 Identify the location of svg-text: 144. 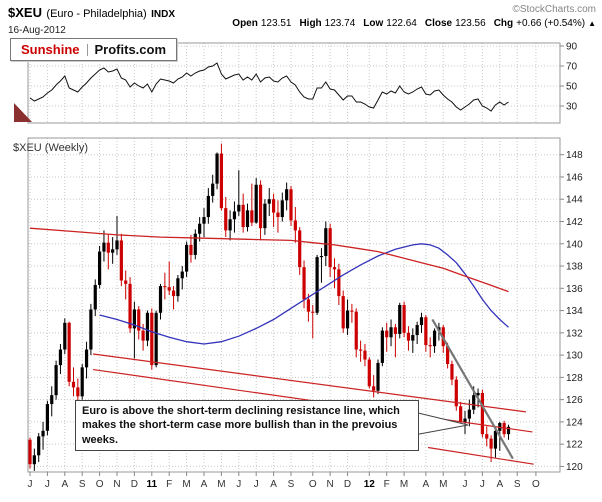
(574, 200).